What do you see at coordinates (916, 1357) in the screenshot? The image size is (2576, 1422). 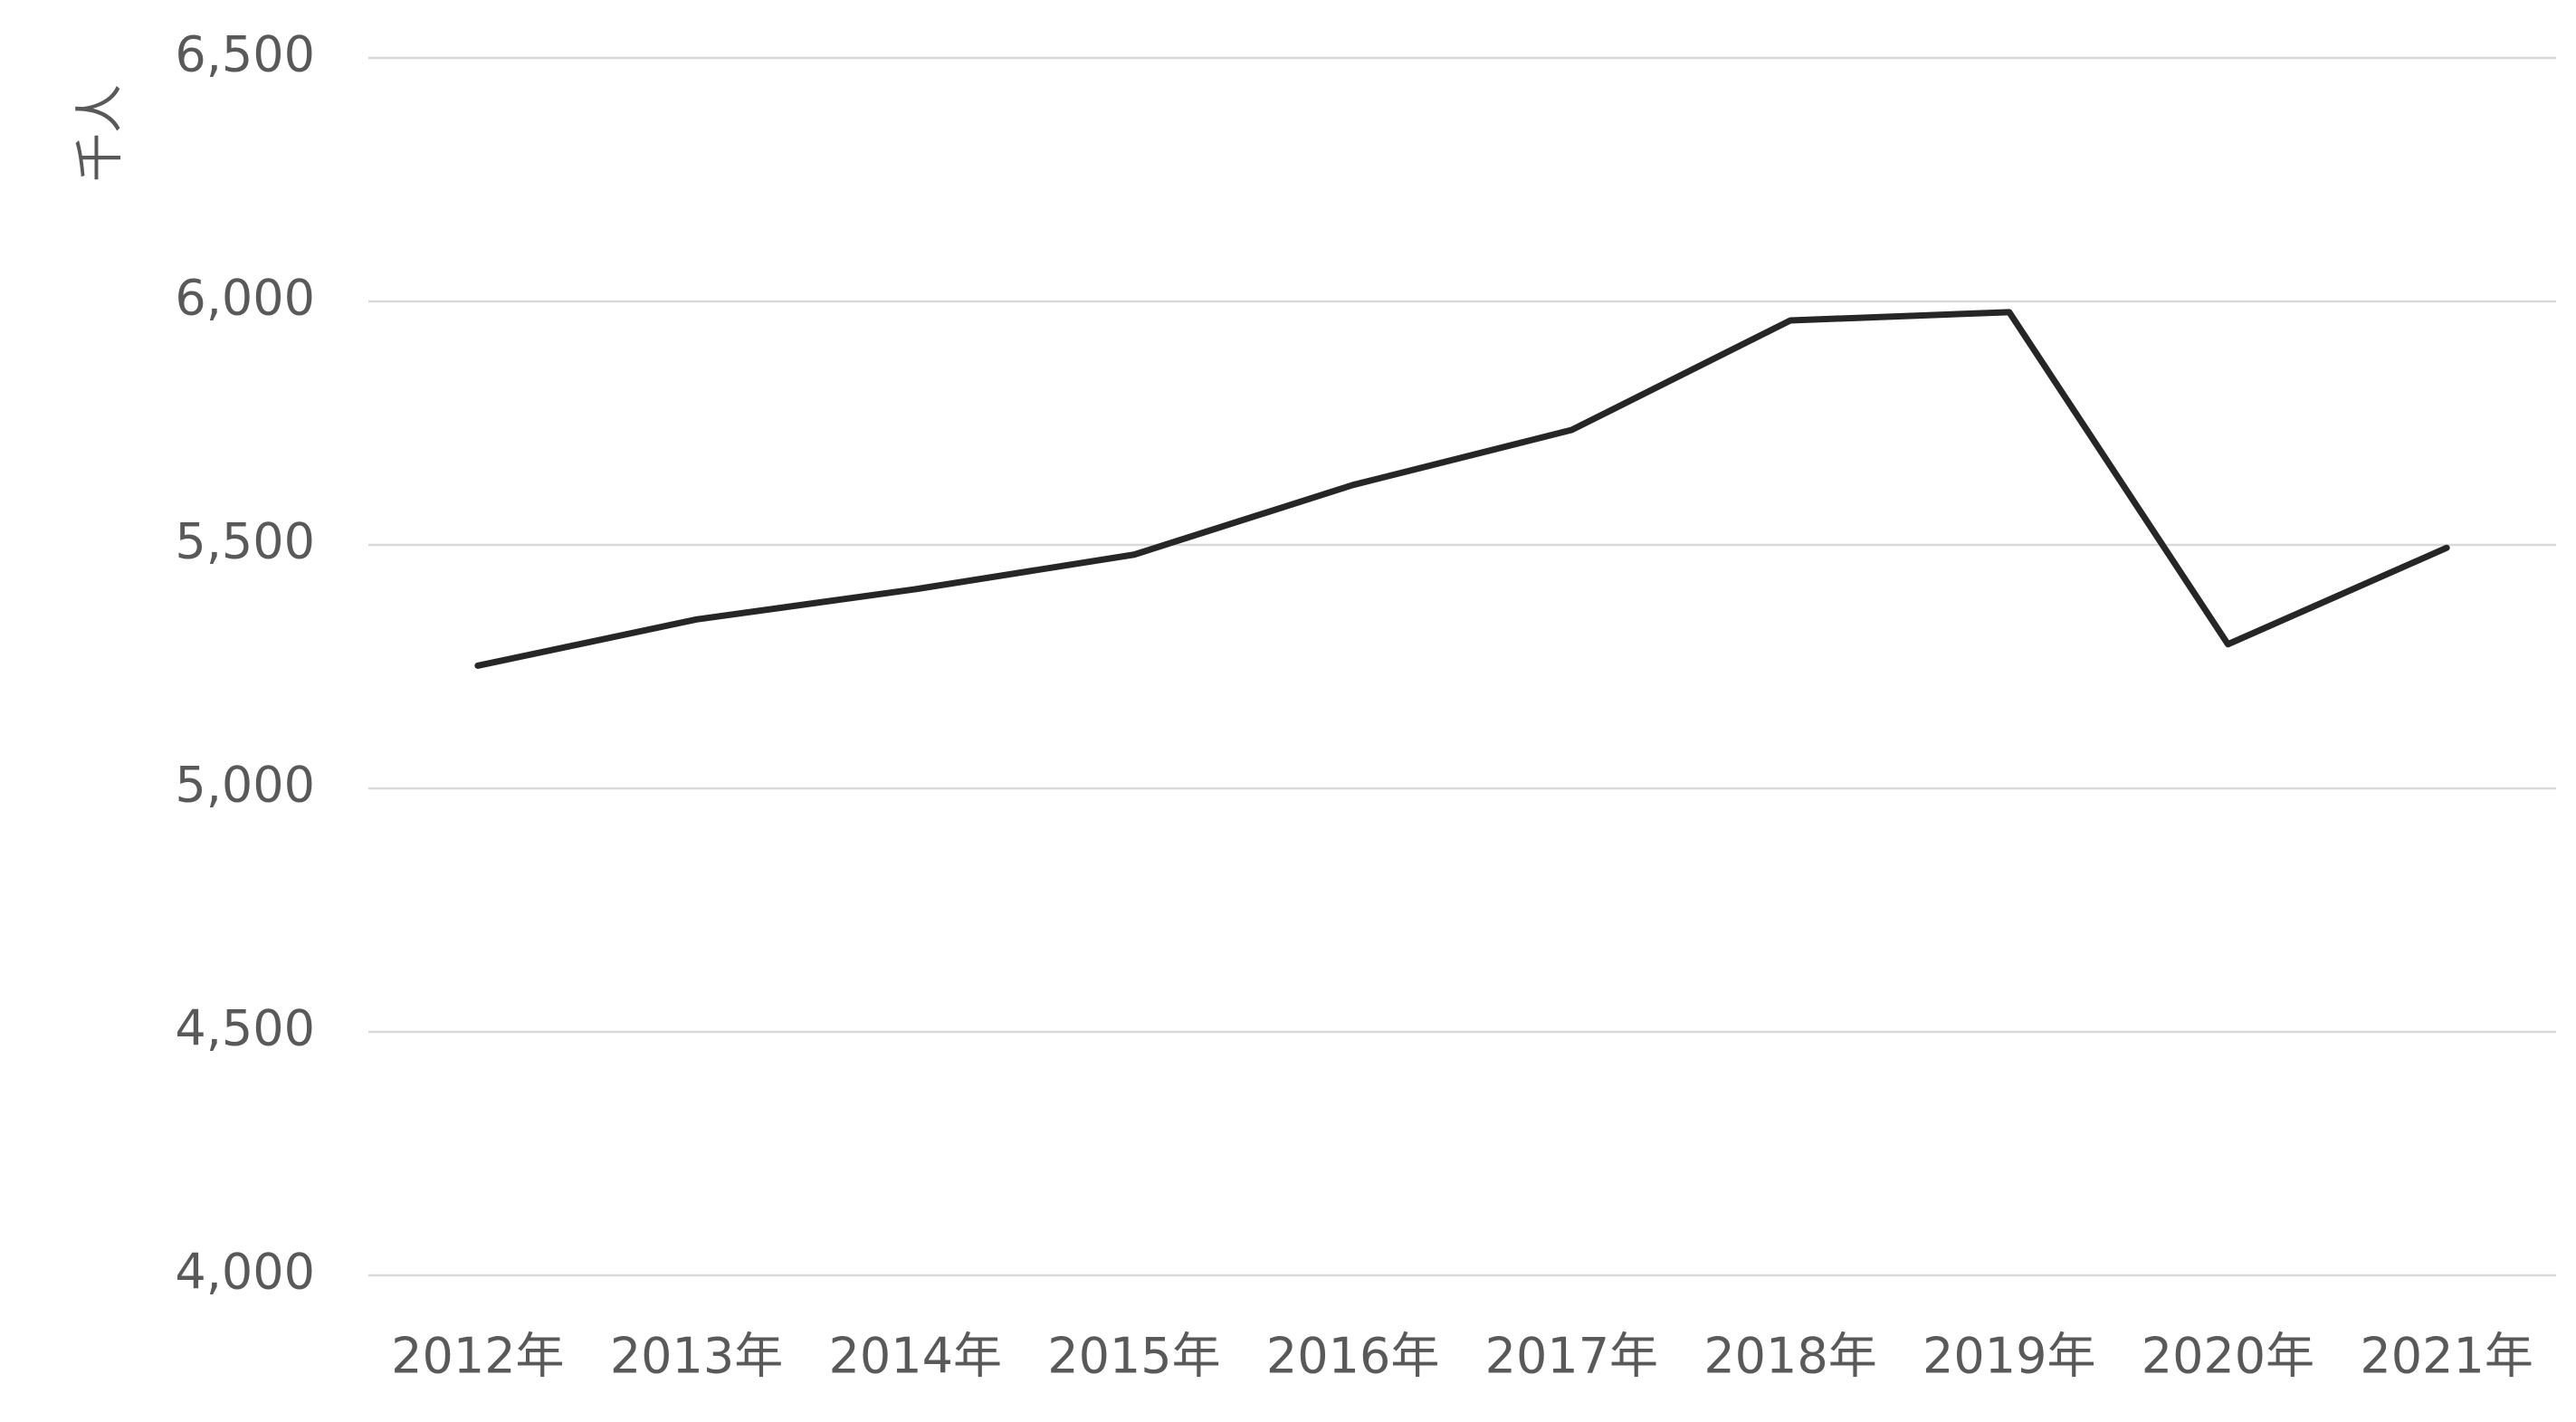 I see `x-tick-label: 2014年` at bounding box center [916, 1357].